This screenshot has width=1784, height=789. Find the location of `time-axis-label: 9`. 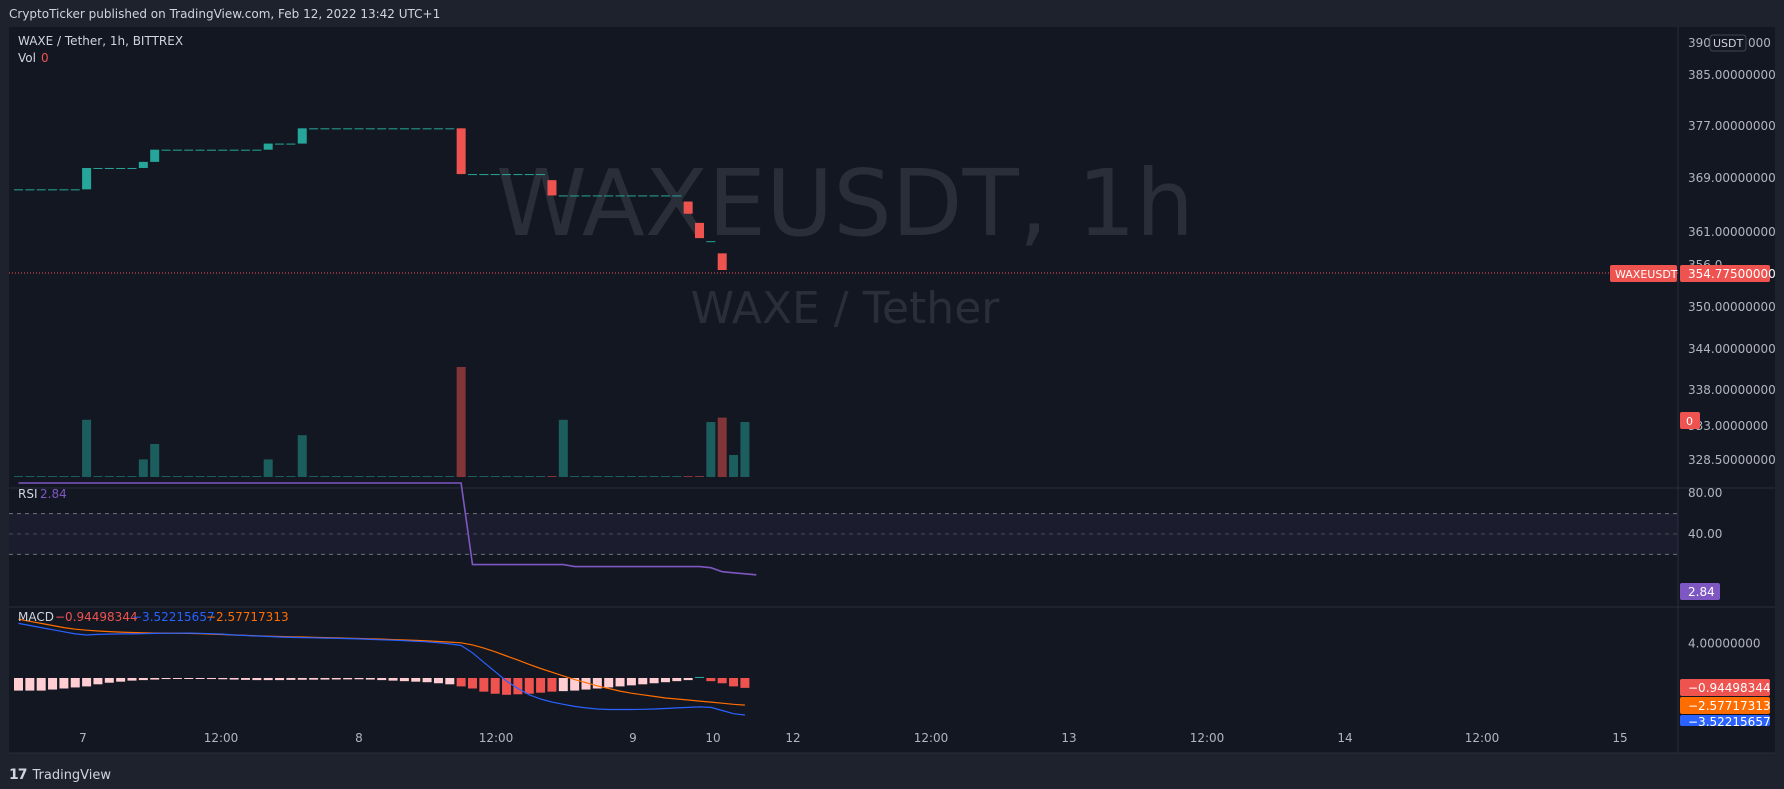

time-axis-label: 9 is located at coordinates (633, 738).